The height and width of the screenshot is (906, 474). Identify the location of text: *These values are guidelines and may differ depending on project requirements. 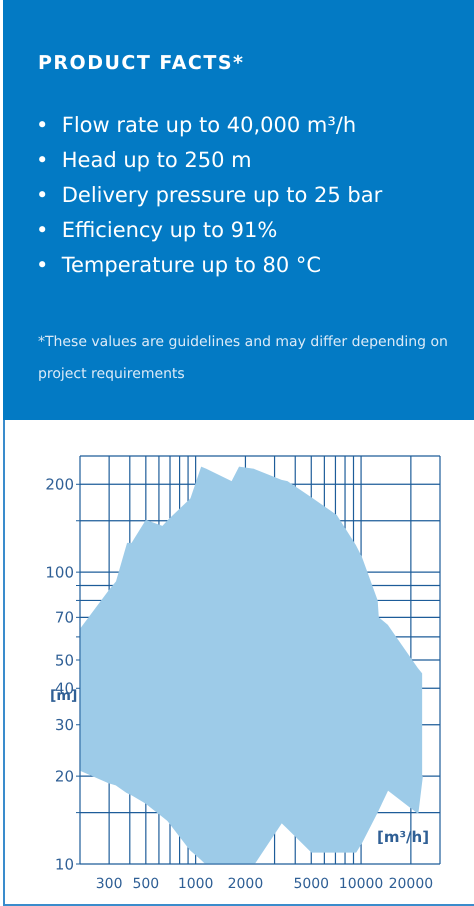
(243, 358).